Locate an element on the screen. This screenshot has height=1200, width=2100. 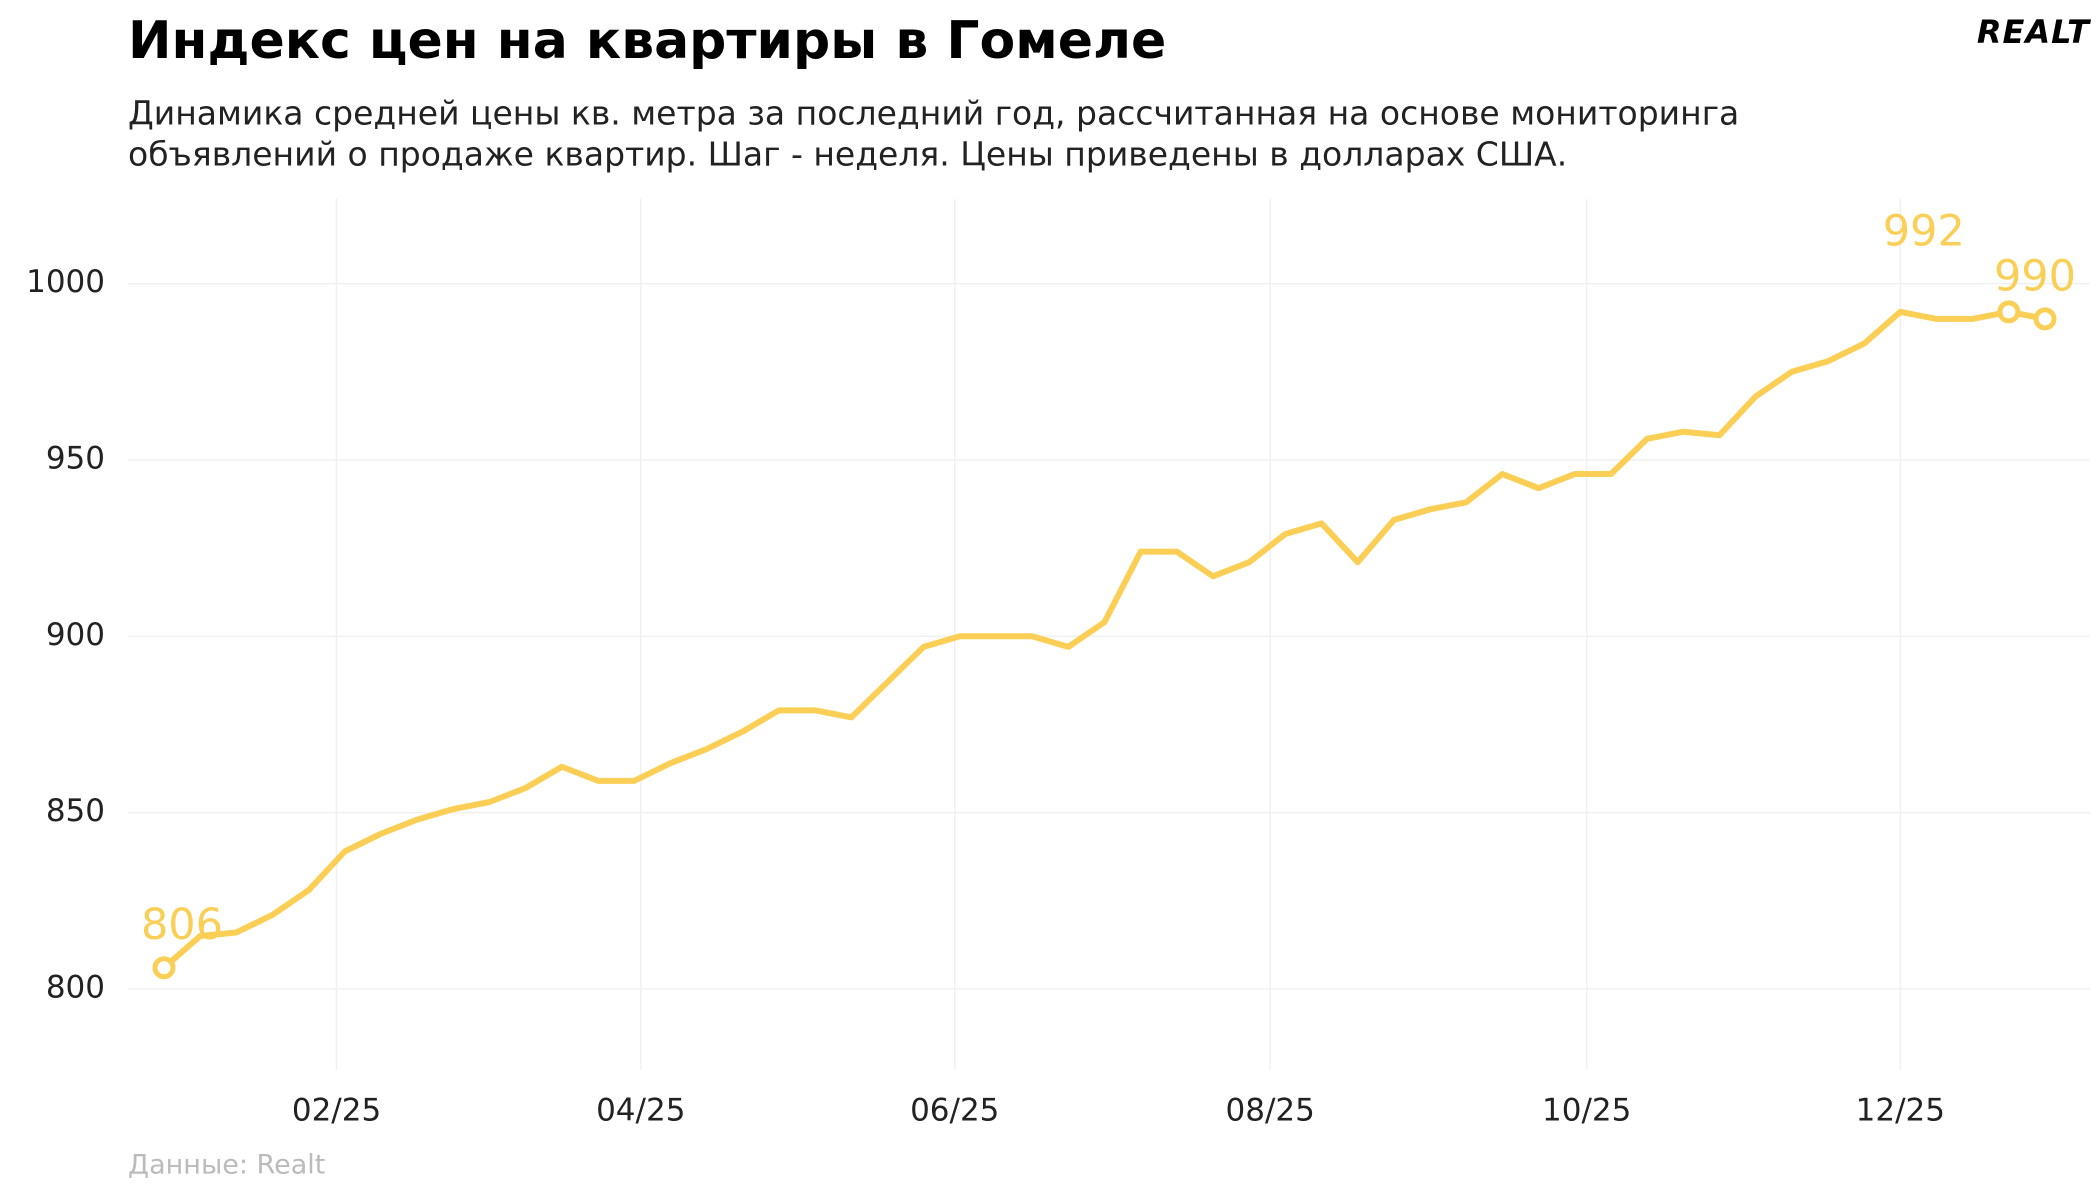
data-label: 992 is located at coordinates (1924, 231).